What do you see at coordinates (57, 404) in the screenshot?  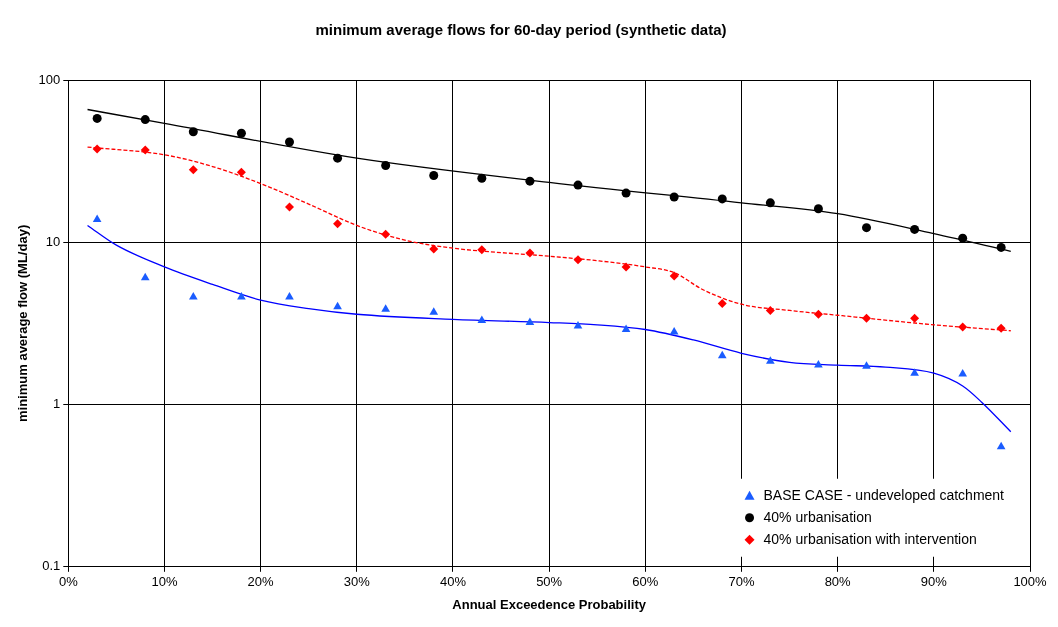 I see `y-tick-label: 1` at bounding box center [57, 404].